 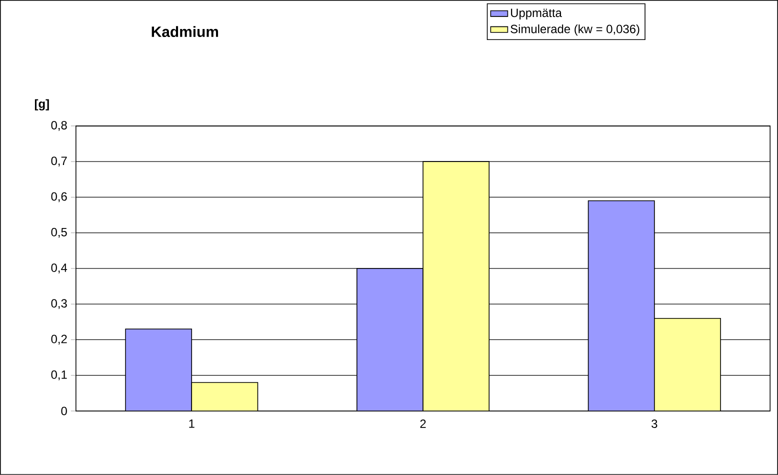 I want to click on chart-title: Kadmium, so click(x=185, y=32).